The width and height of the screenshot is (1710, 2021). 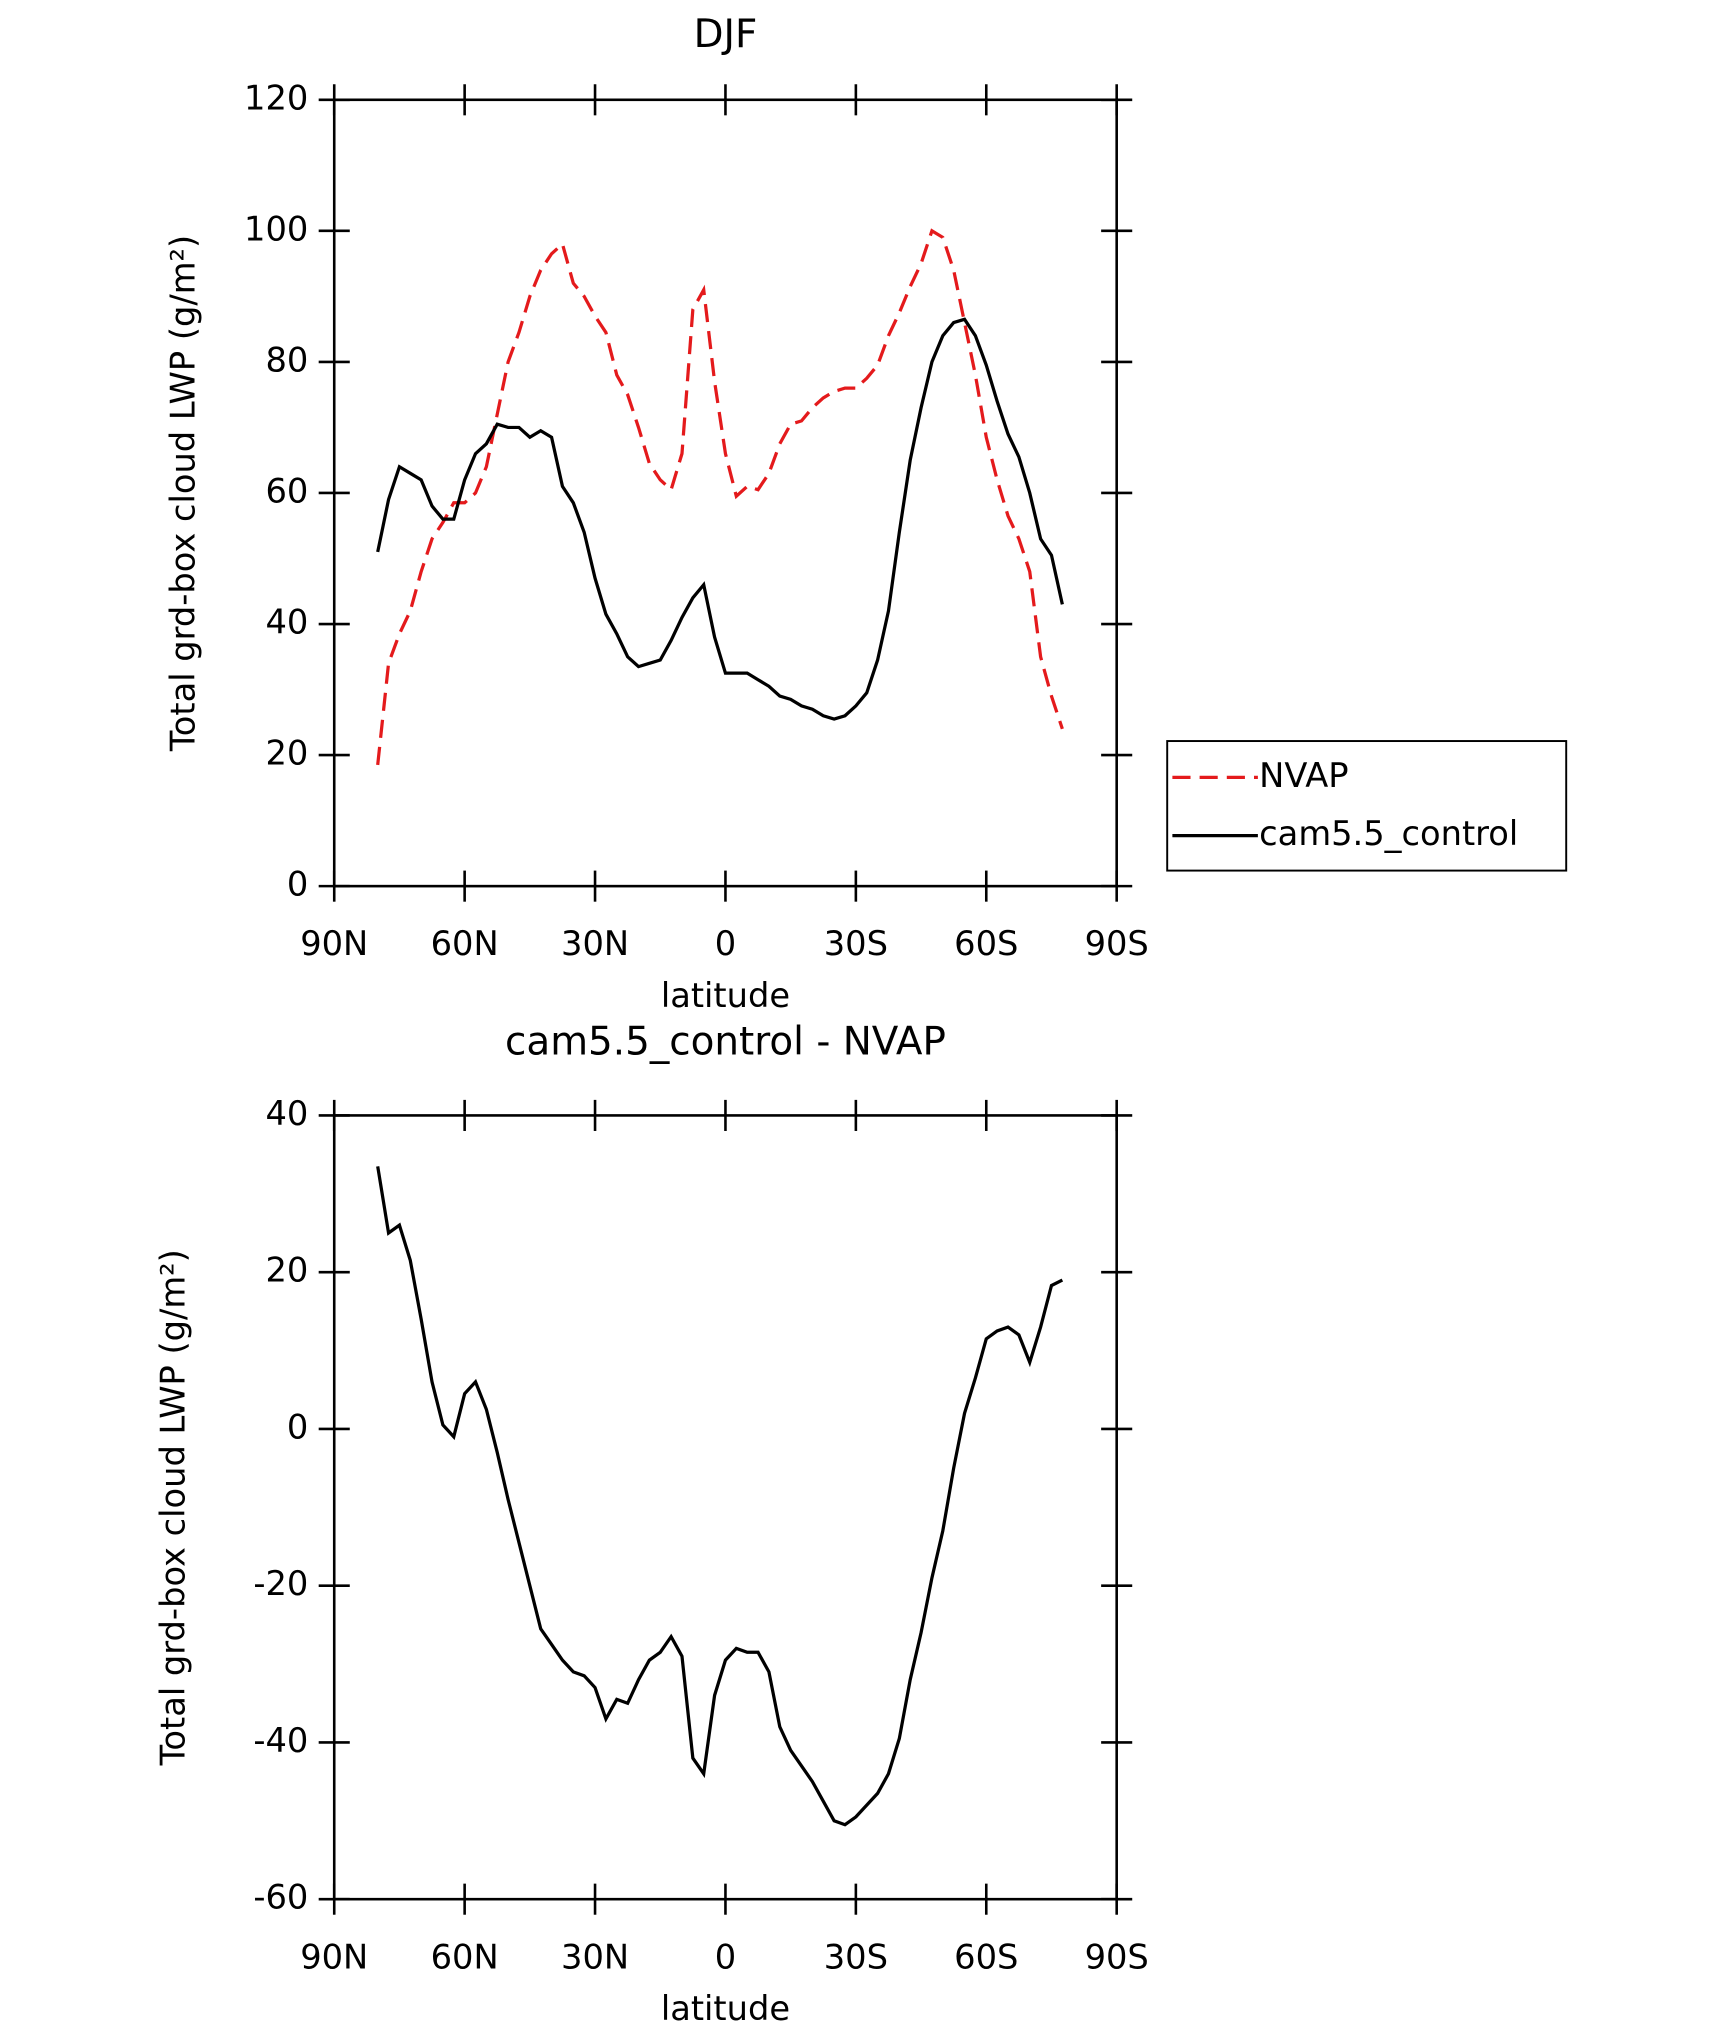 What do you see at coordinates (276, 228) in the screenshot?
I see `y-tick-label: 100` at bounding box center [276, 228].